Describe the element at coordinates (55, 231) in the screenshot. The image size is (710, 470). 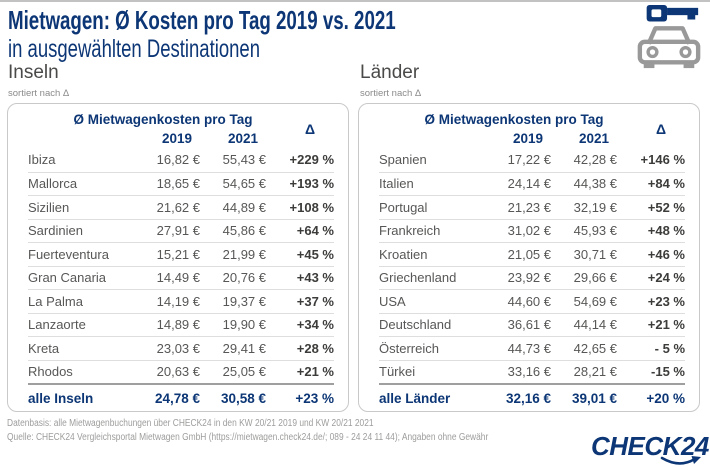
I see `destination-cell: Sardinien` at that location.